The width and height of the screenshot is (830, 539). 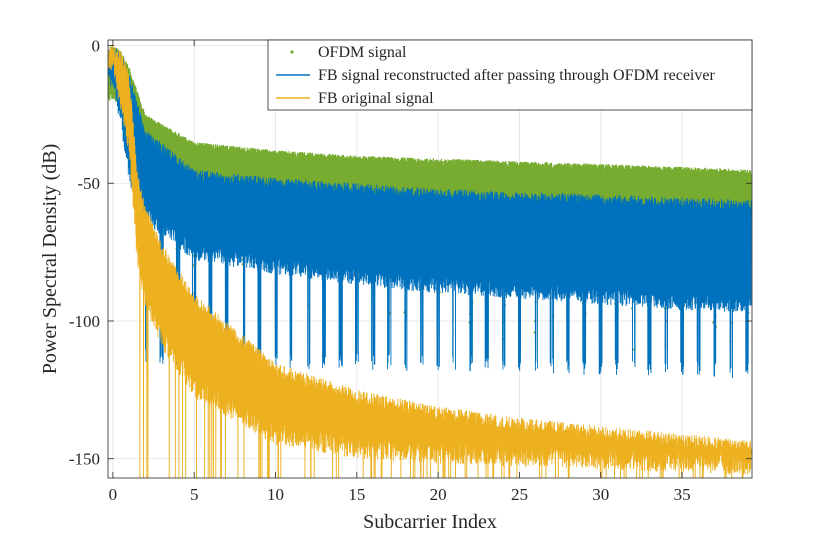 I want to click on legend-label-ofdm: OFDM signal, so click(x=362, y=52).